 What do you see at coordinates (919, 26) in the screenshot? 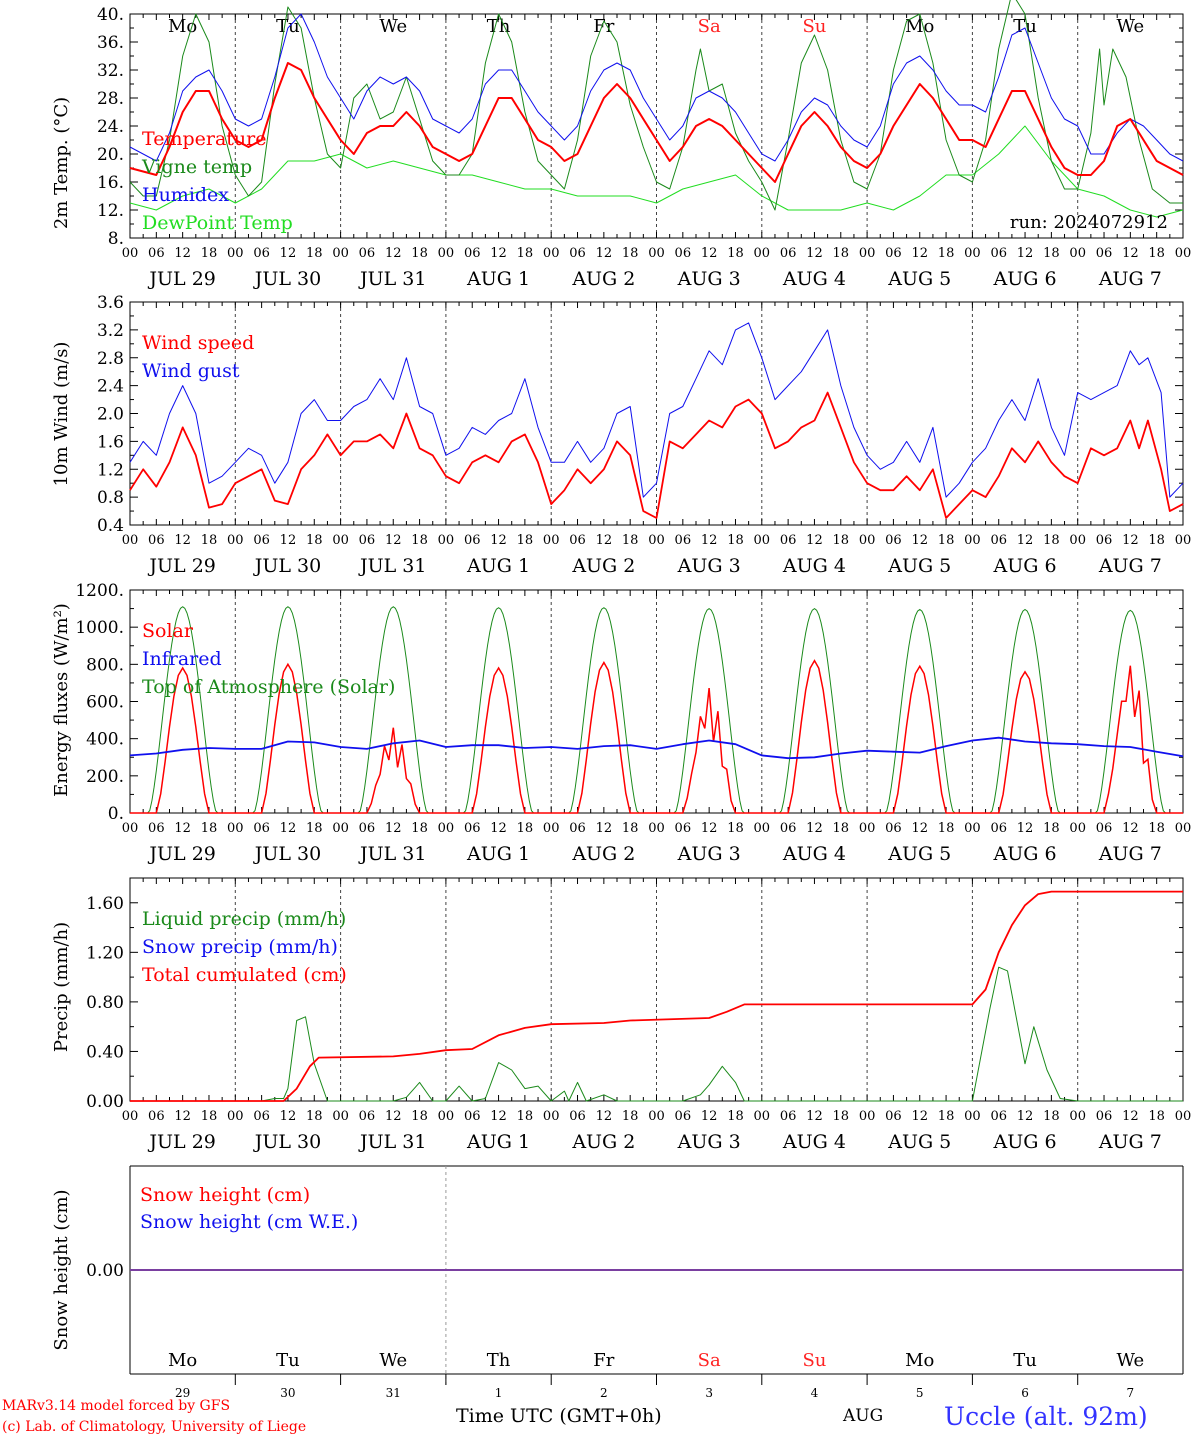
I see `weekday-label: Mo` at bounding box center [919, 26].